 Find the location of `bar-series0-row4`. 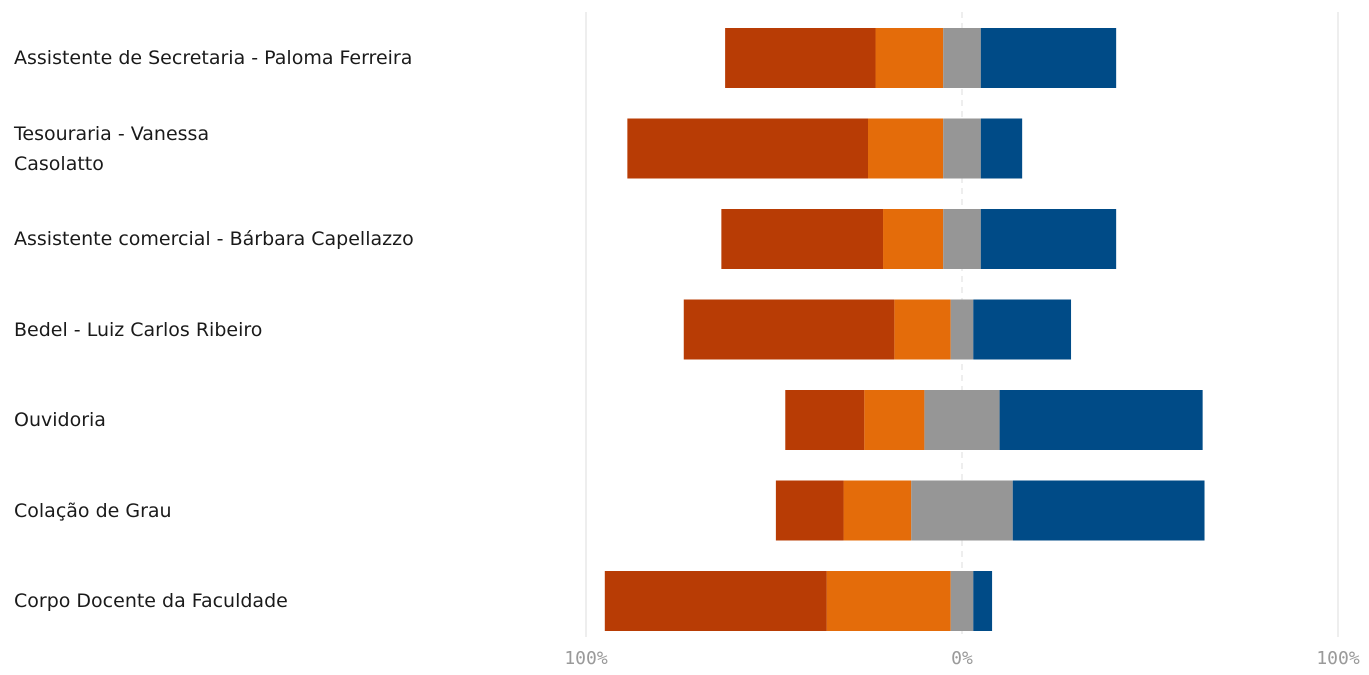

bar-series0-row4 is located at coordinates (825, 420).